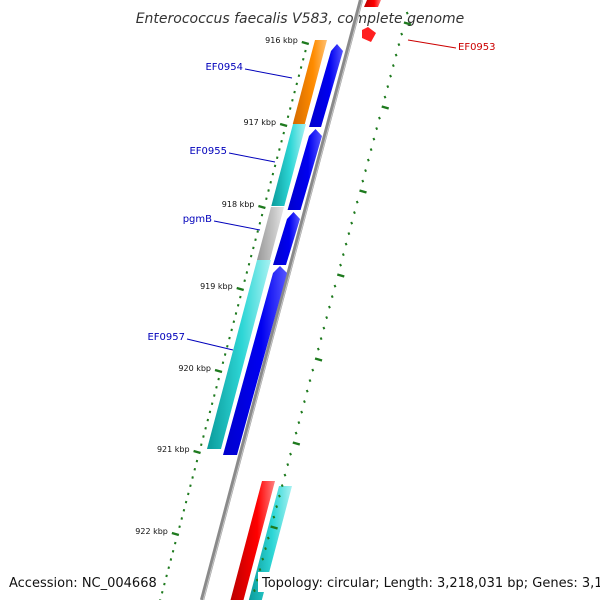 This screenshot has height=600, width=600. I want to click on cds-ef0953, so click(372, 3).